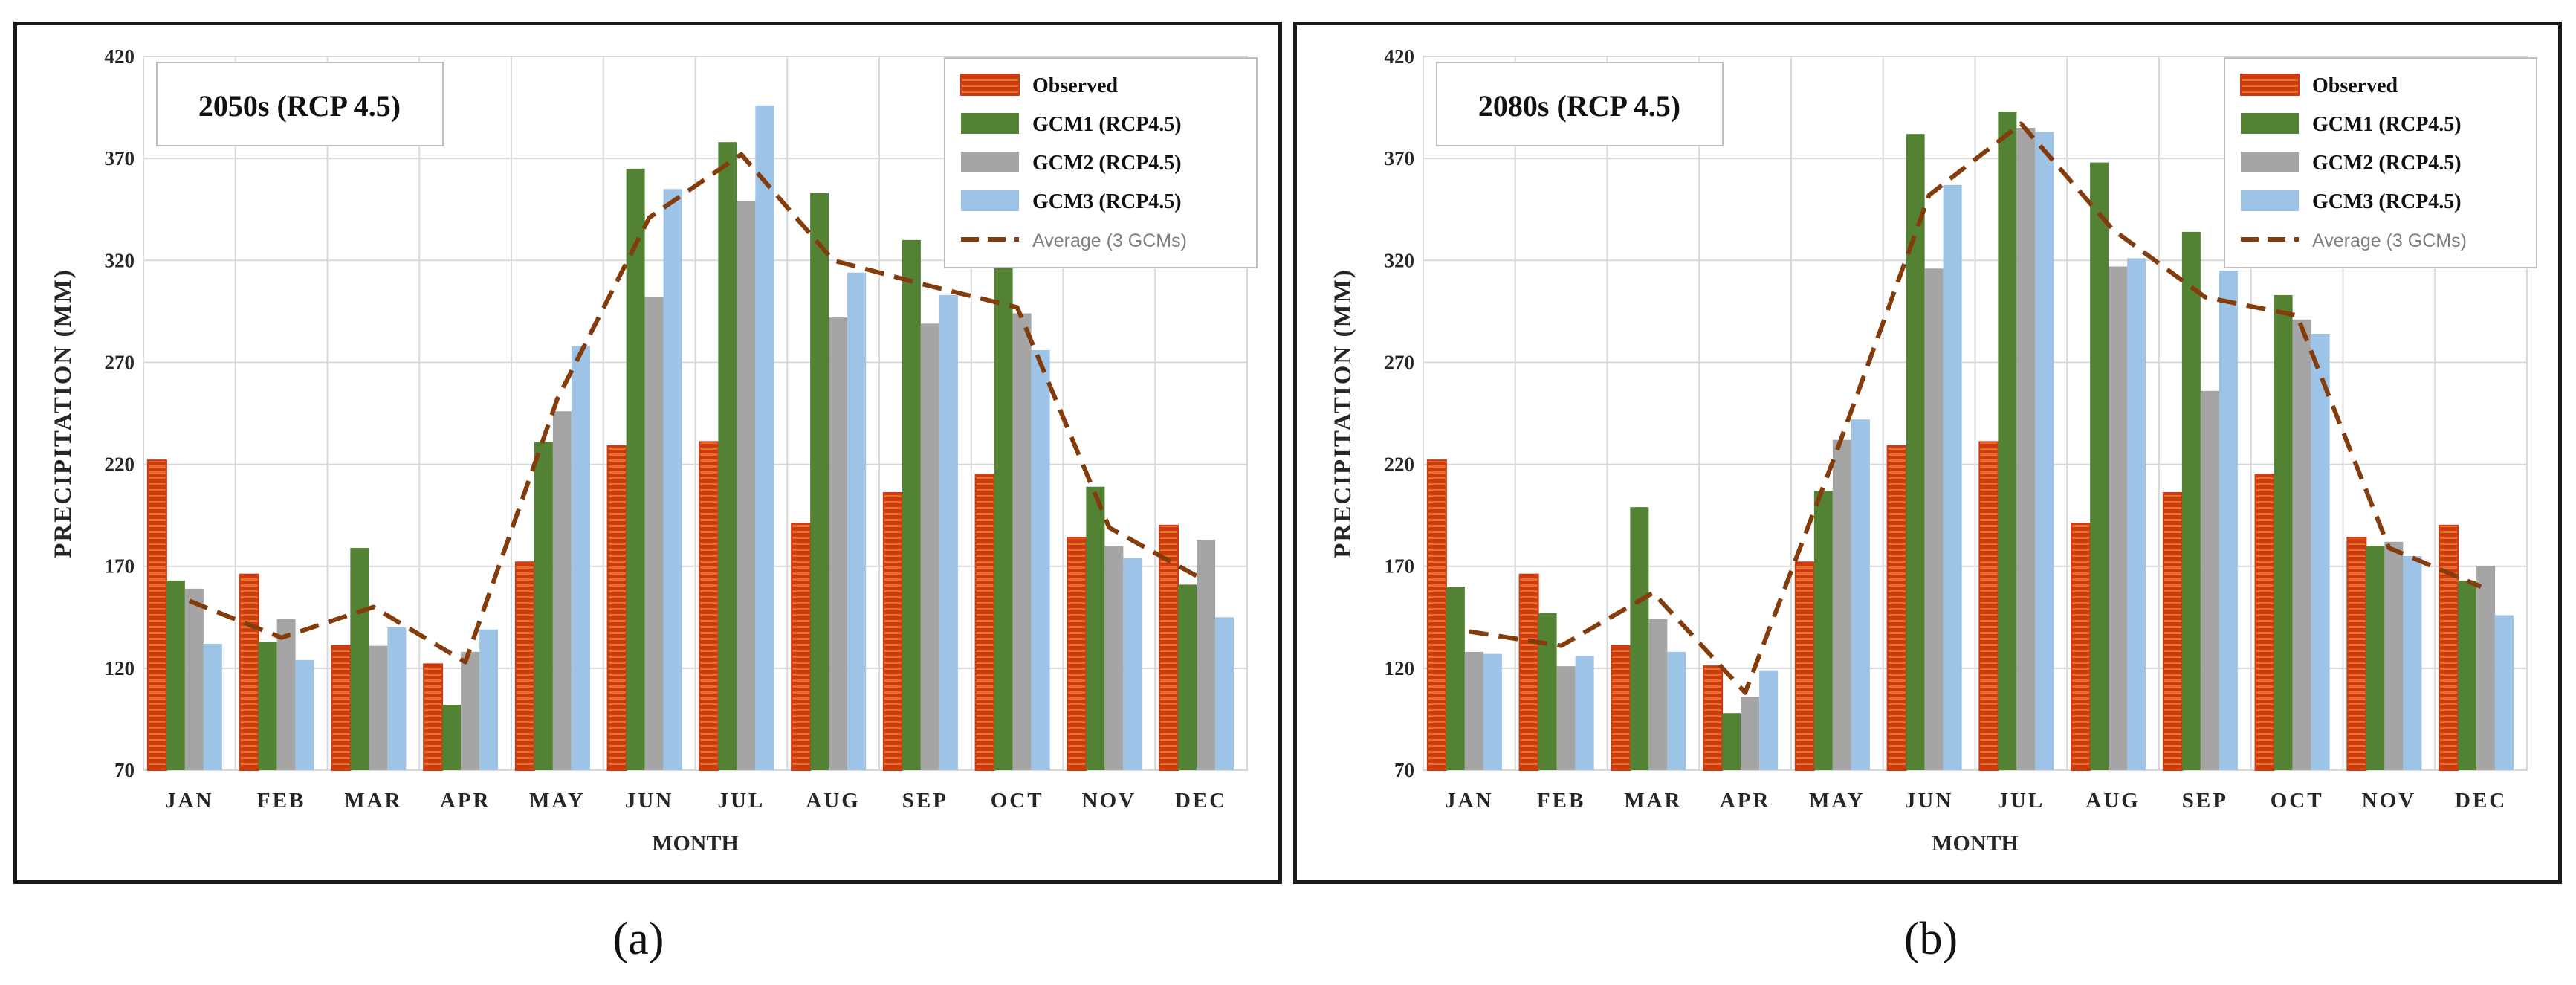 The height and width of the screenshot is (985, 2576). Describe the element at coordinates (2481, 801) in the screenshot. I see `x-tick-label: DEC` at that location.